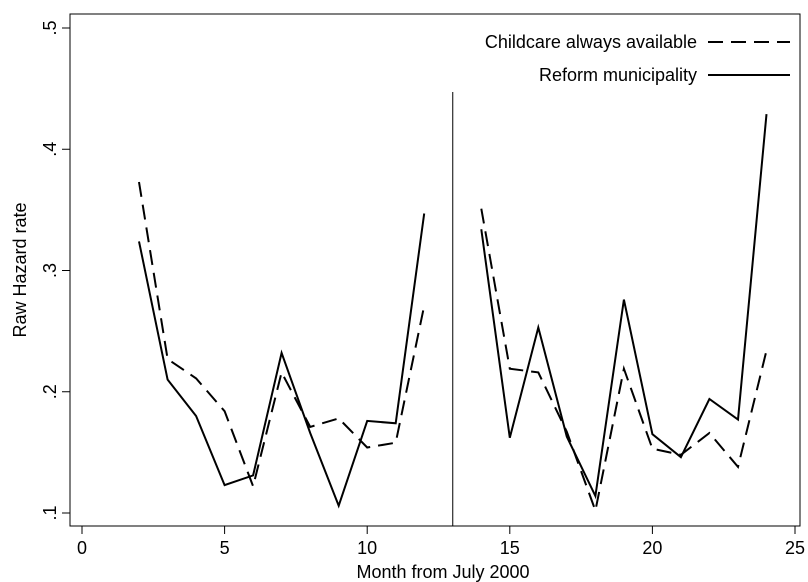 This screenshot has width=808, height=582. What do you see at coordinates (367, 548) in the screenshot?
I see `x-tick-label: 10` at bounding box center [367, 548].